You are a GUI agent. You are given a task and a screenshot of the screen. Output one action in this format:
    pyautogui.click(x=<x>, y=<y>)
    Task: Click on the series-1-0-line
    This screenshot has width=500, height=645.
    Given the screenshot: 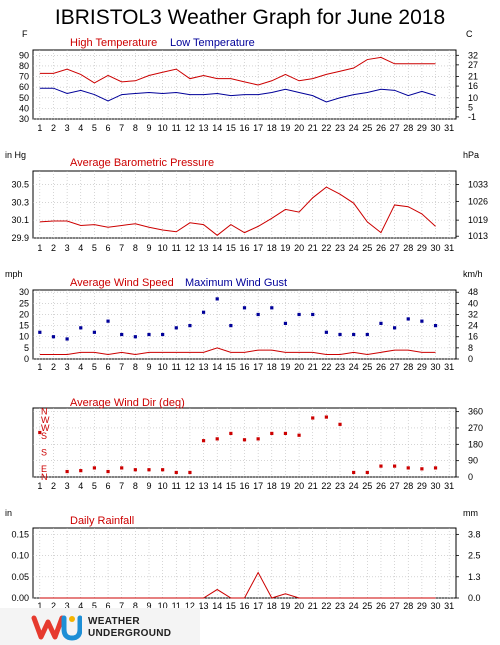 What is the action you would take?
    pyautogui.click(x=237, y=211)
    